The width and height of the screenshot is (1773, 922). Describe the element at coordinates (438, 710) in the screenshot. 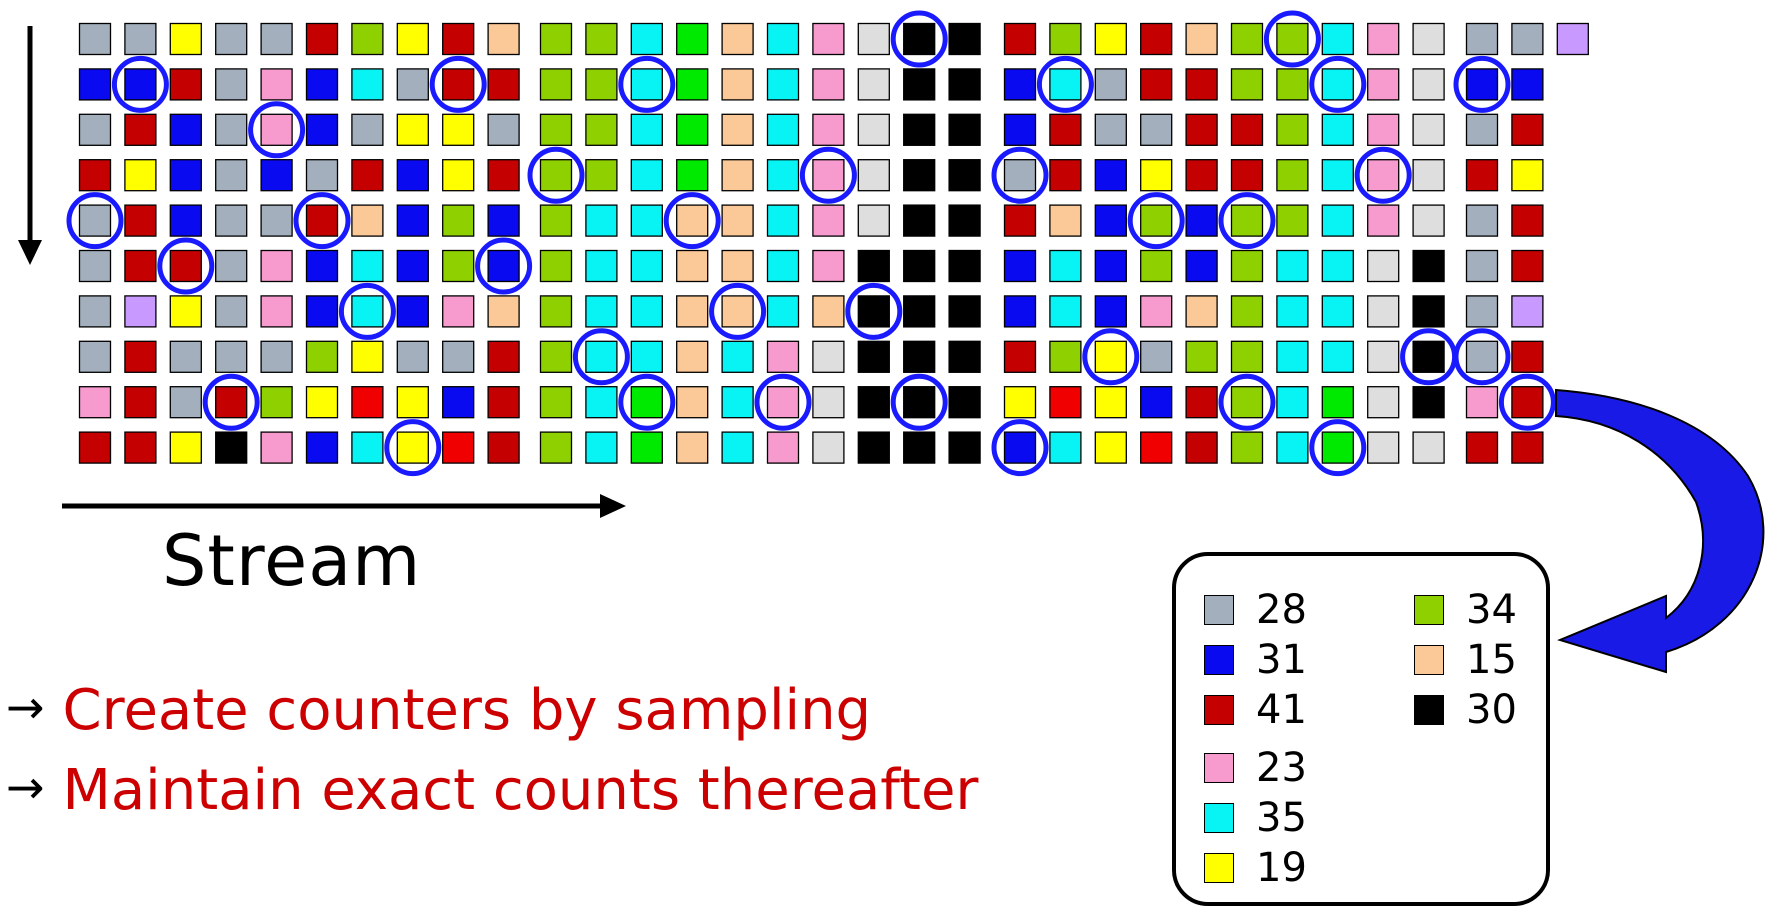

I see `bullet-create-counters: → Create counters by sampling` at that location.